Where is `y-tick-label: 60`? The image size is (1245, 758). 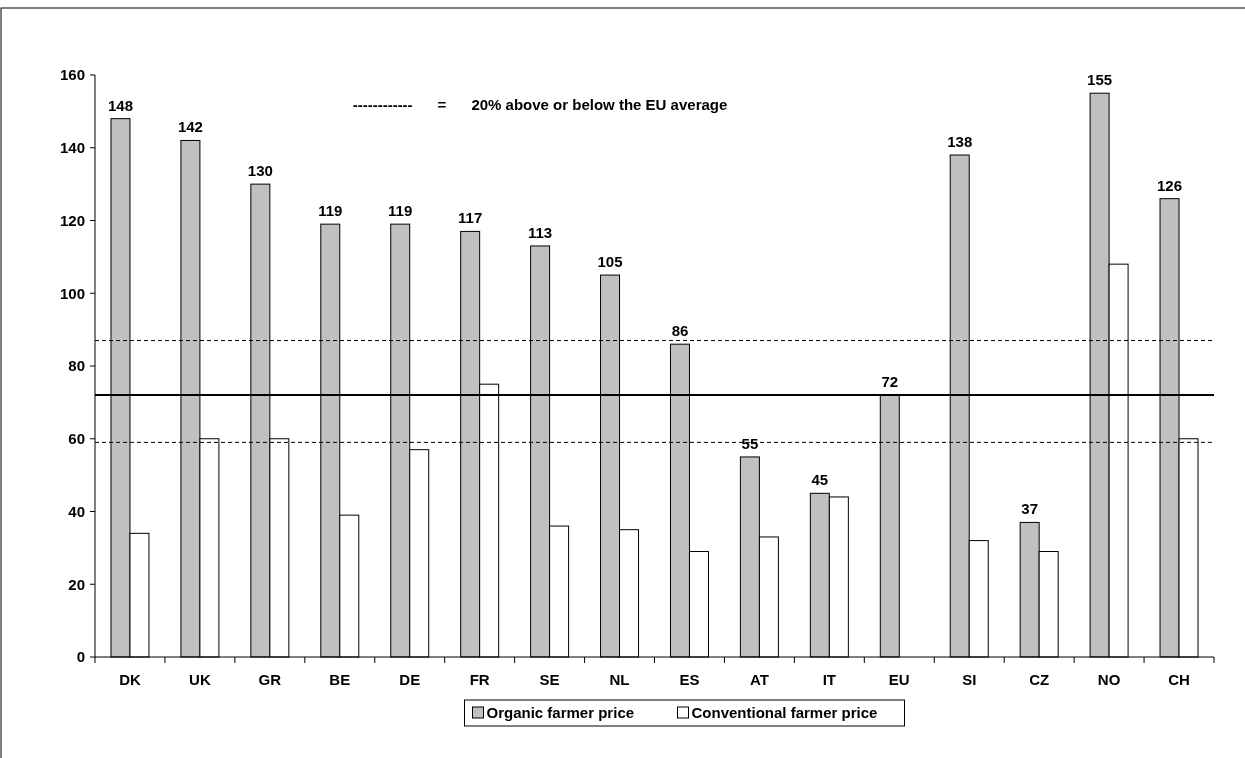
y-tick-label: 60 is located at coordinates (76, 438).